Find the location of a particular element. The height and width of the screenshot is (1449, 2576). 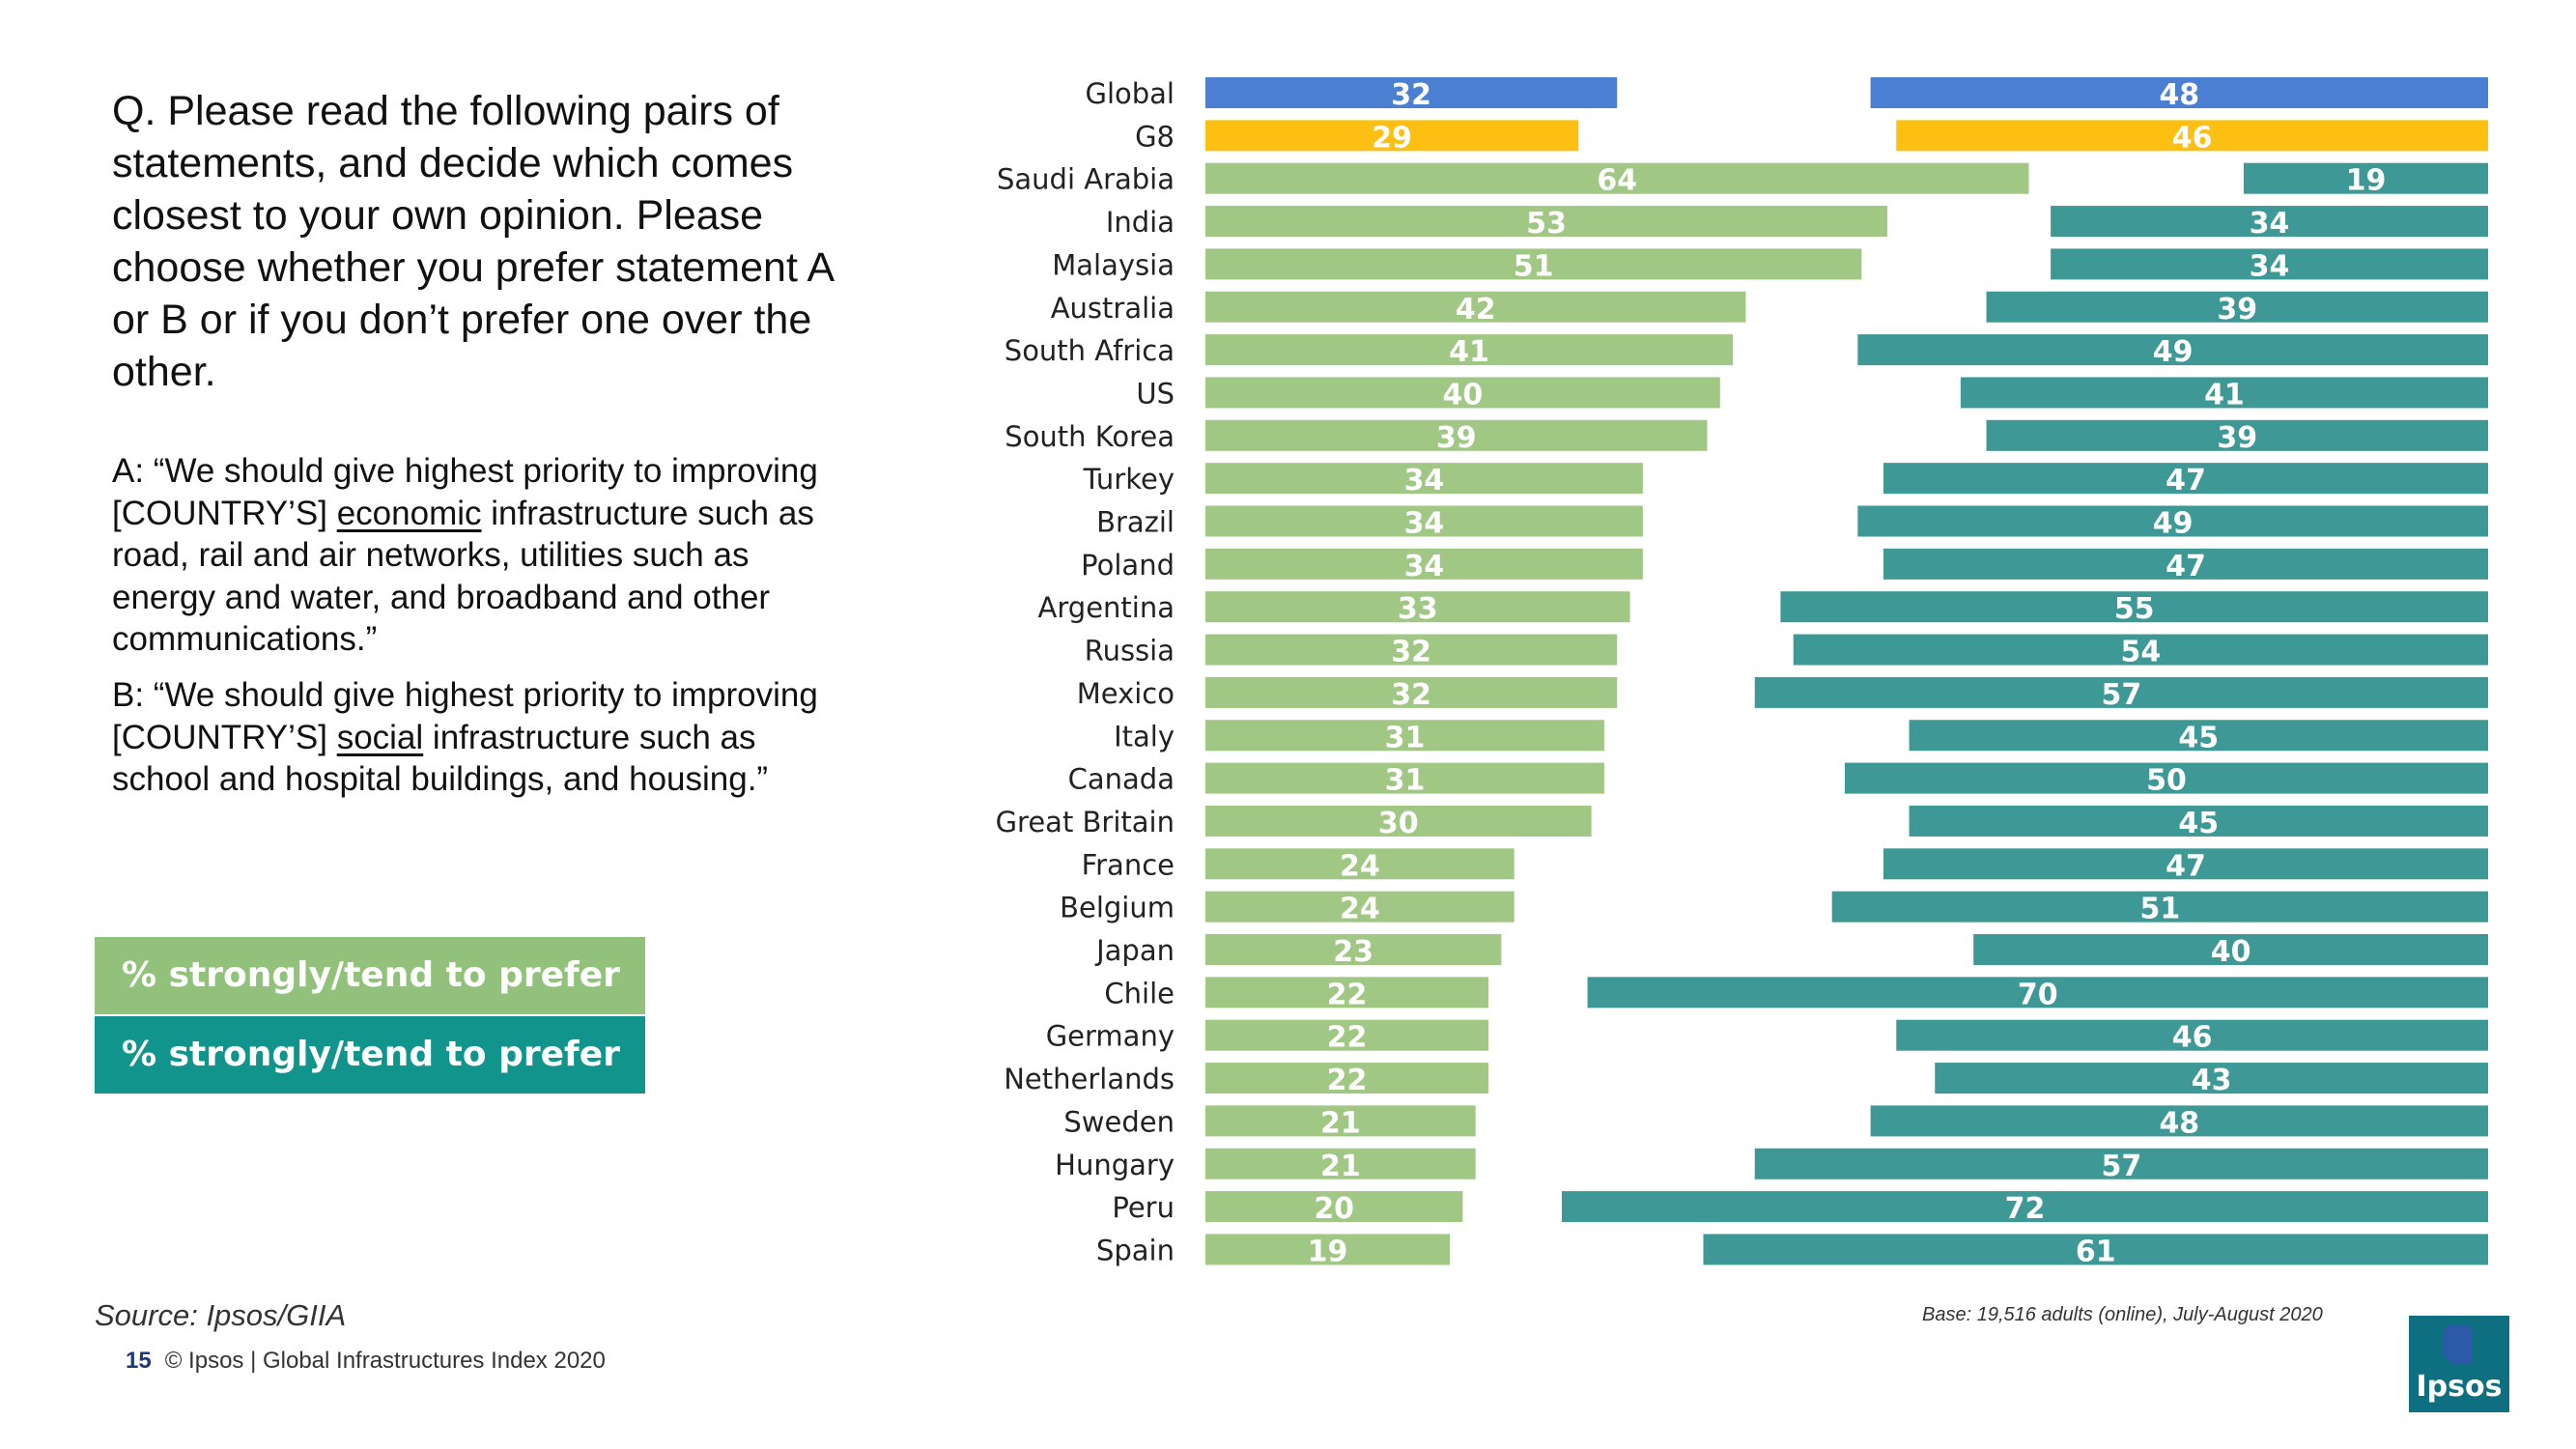

category-label-argentina: Argentina is located at coordinates (1106, 607).